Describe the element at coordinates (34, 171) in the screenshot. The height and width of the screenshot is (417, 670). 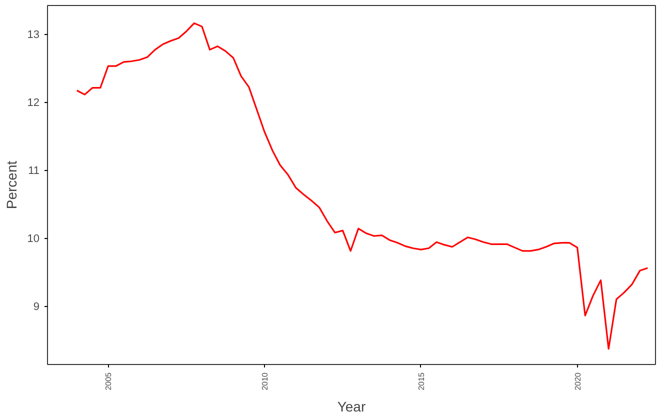
I see `y-tick-label: 11` at that location.